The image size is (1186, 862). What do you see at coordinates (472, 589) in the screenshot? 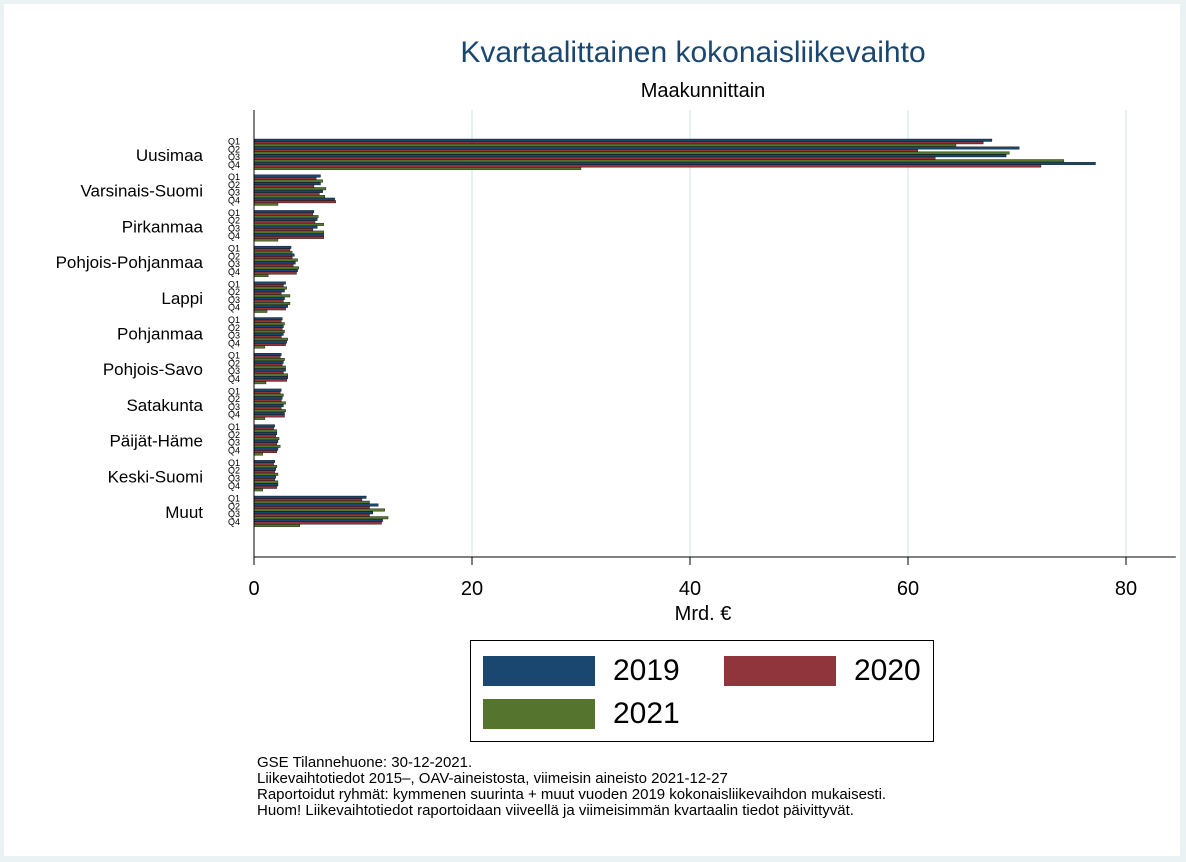
I see `x-tick-label: 20` at bounding box center [472, 589].